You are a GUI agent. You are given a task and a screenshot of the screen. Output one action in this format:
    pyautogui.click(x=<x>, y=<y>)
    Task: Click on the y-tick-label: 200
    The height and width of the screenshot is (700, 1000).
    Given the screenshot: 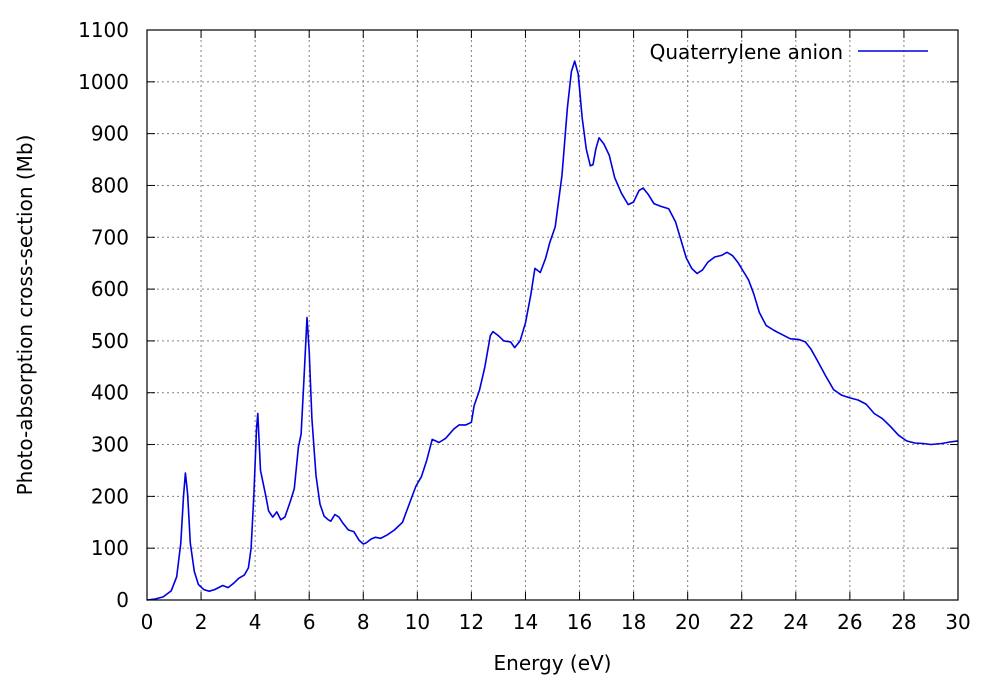 What is the action you would take?
    pyautogui.click(x=110, y=496)
    